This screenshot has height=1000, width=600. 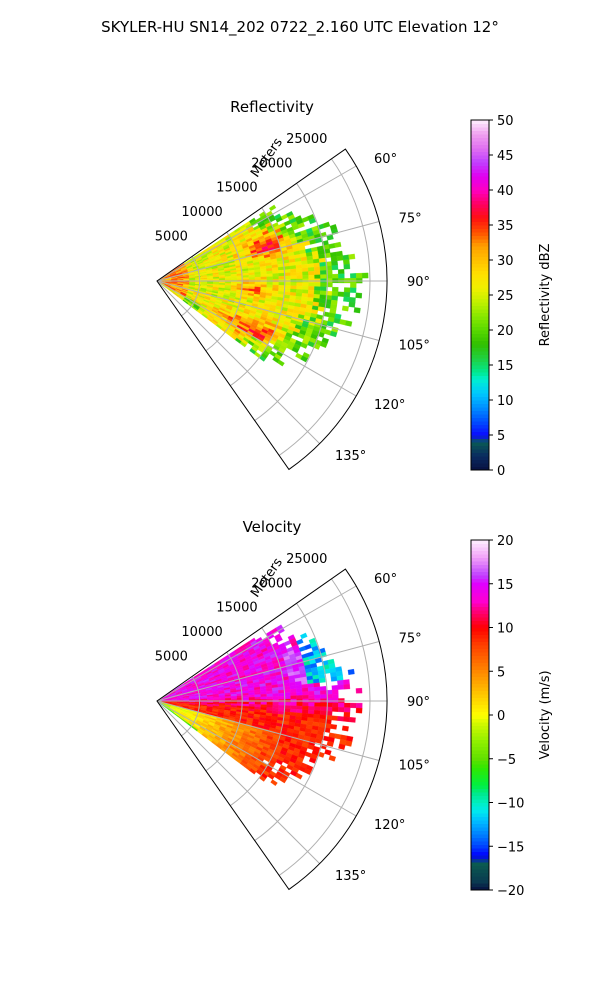 What do you see at coordinates (171, 237) in the screenshot?
I see `radial-tick-label: 5000` at bounding box center [171, 237].